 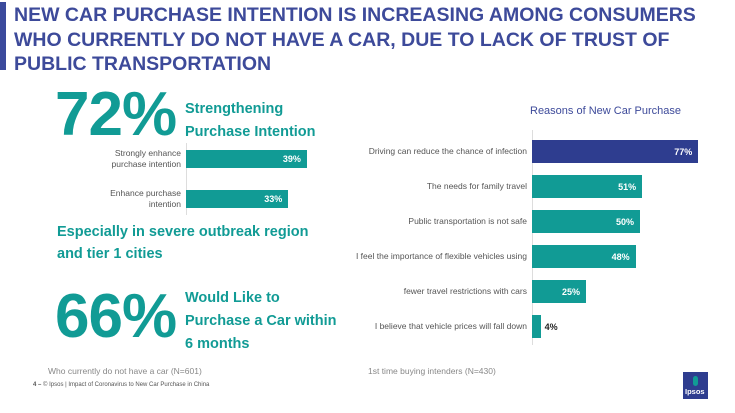 I want to click on accent-bar, so click(x=3, y=36).